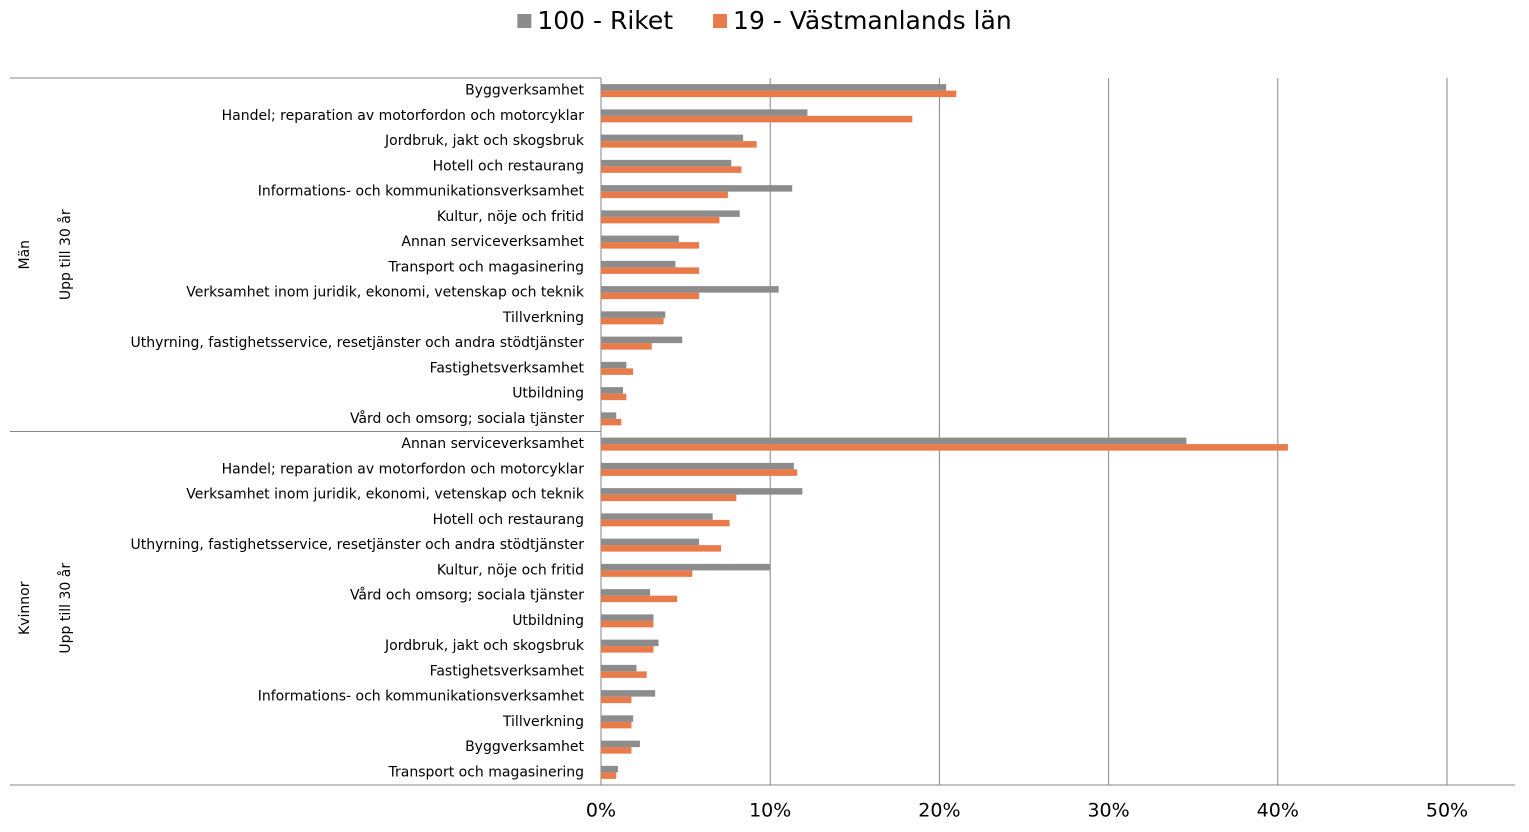  What do you see at coordinates (1278, 811) in the screenshot?
I see `x-tick-label: 40%` at bounding box center [1278, 811].